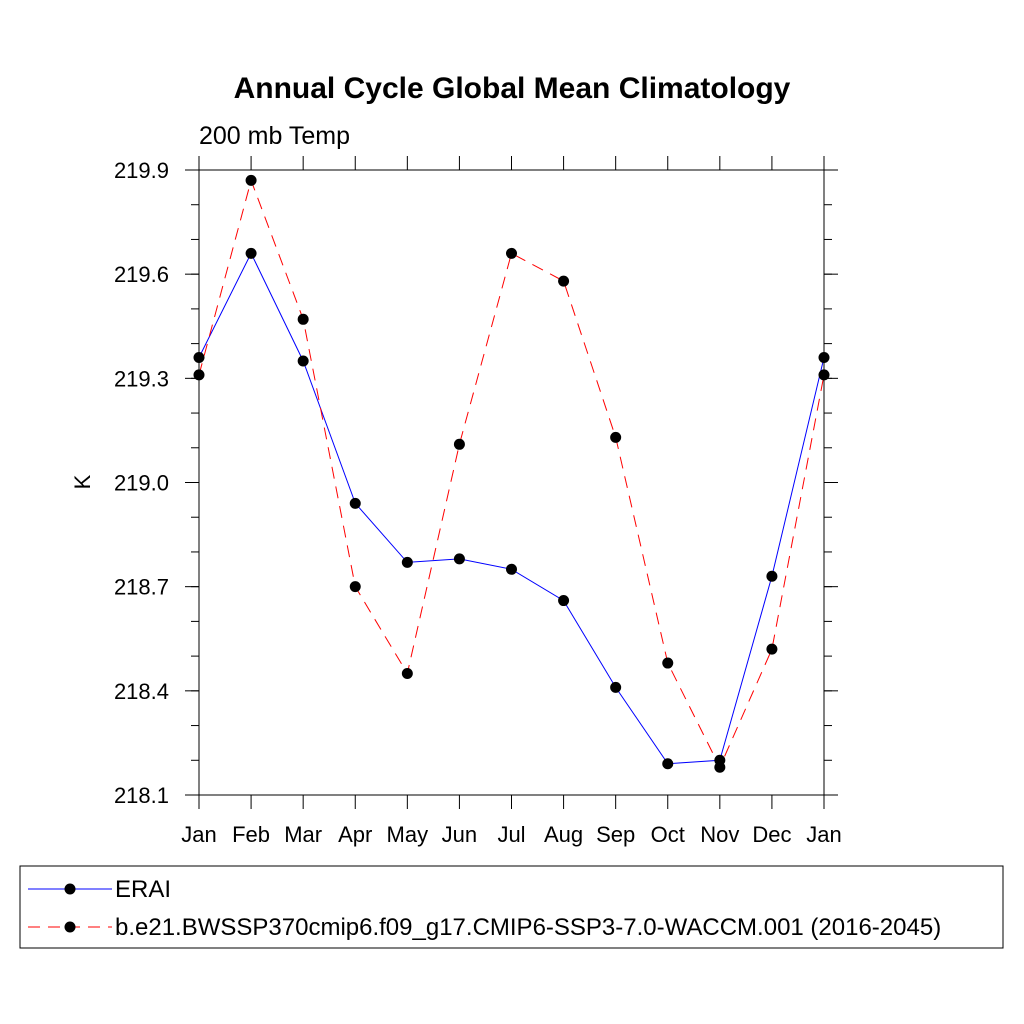  I want to click on x-tick-label: Mar, so click(303, 834).